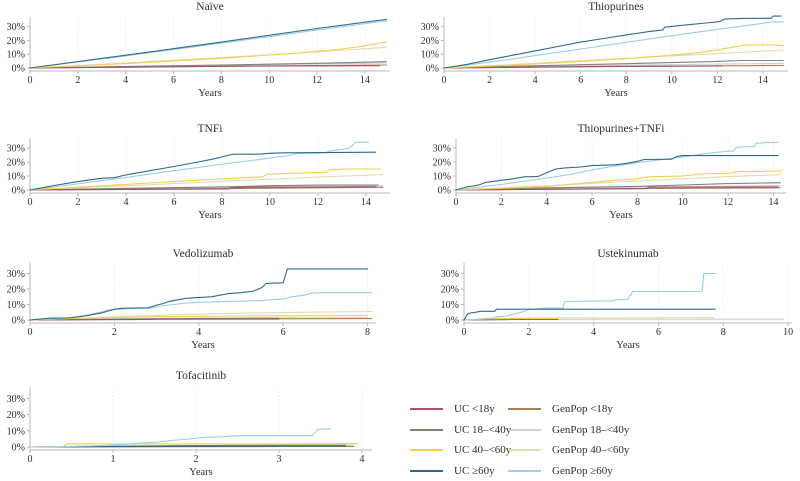 This screenshot has width=800, height=481. Describe the element at coordinates (524, 470) in the screenshot. I see `legend-swatch-genpop-ge60` at that location.